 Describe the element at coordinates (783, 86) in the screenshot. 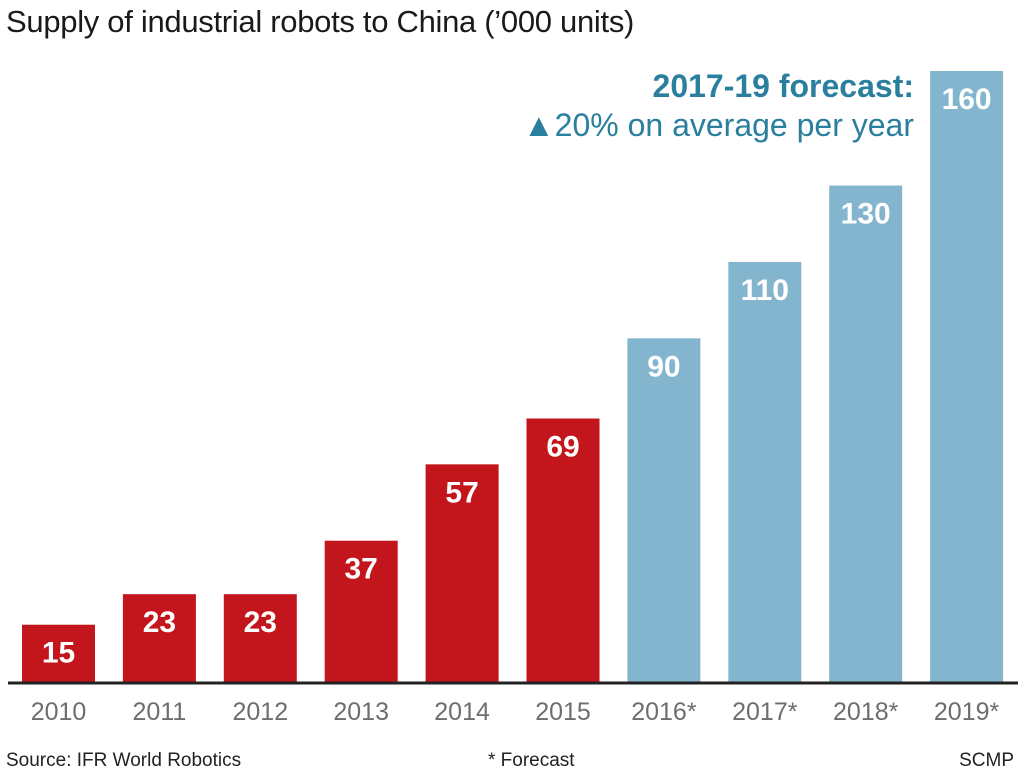

I see `annotation-title: 2017-19 forecast:` at that location.